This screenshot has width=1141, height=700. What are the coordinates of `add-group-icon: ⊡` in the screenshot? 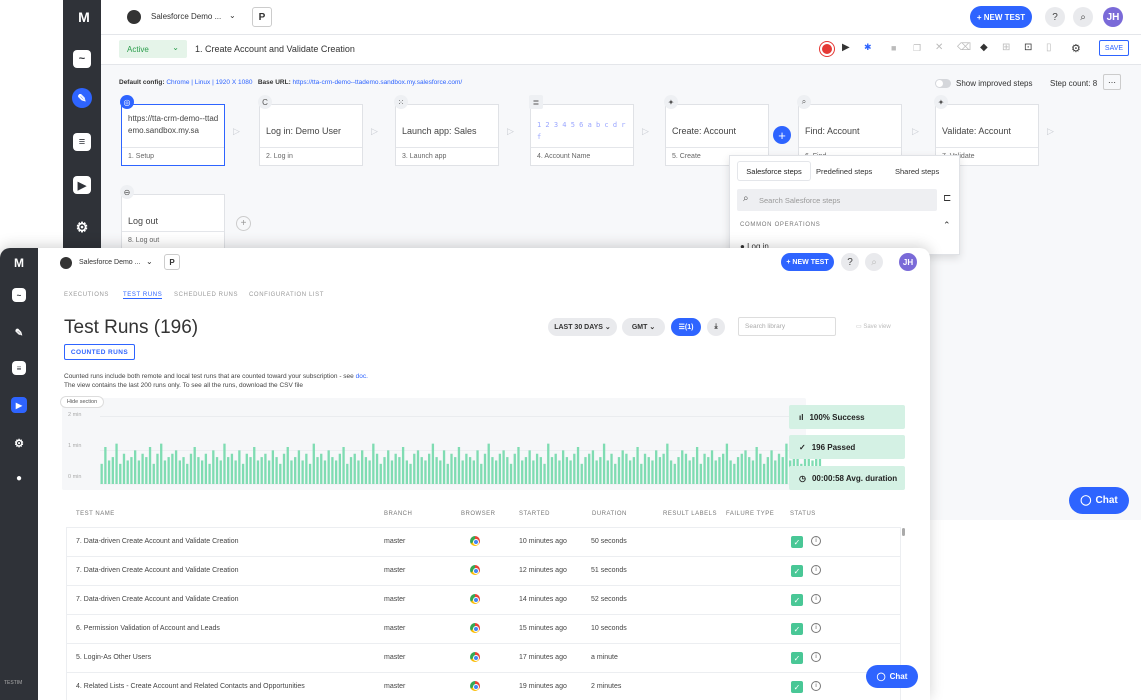 It's located at (1028, 47).